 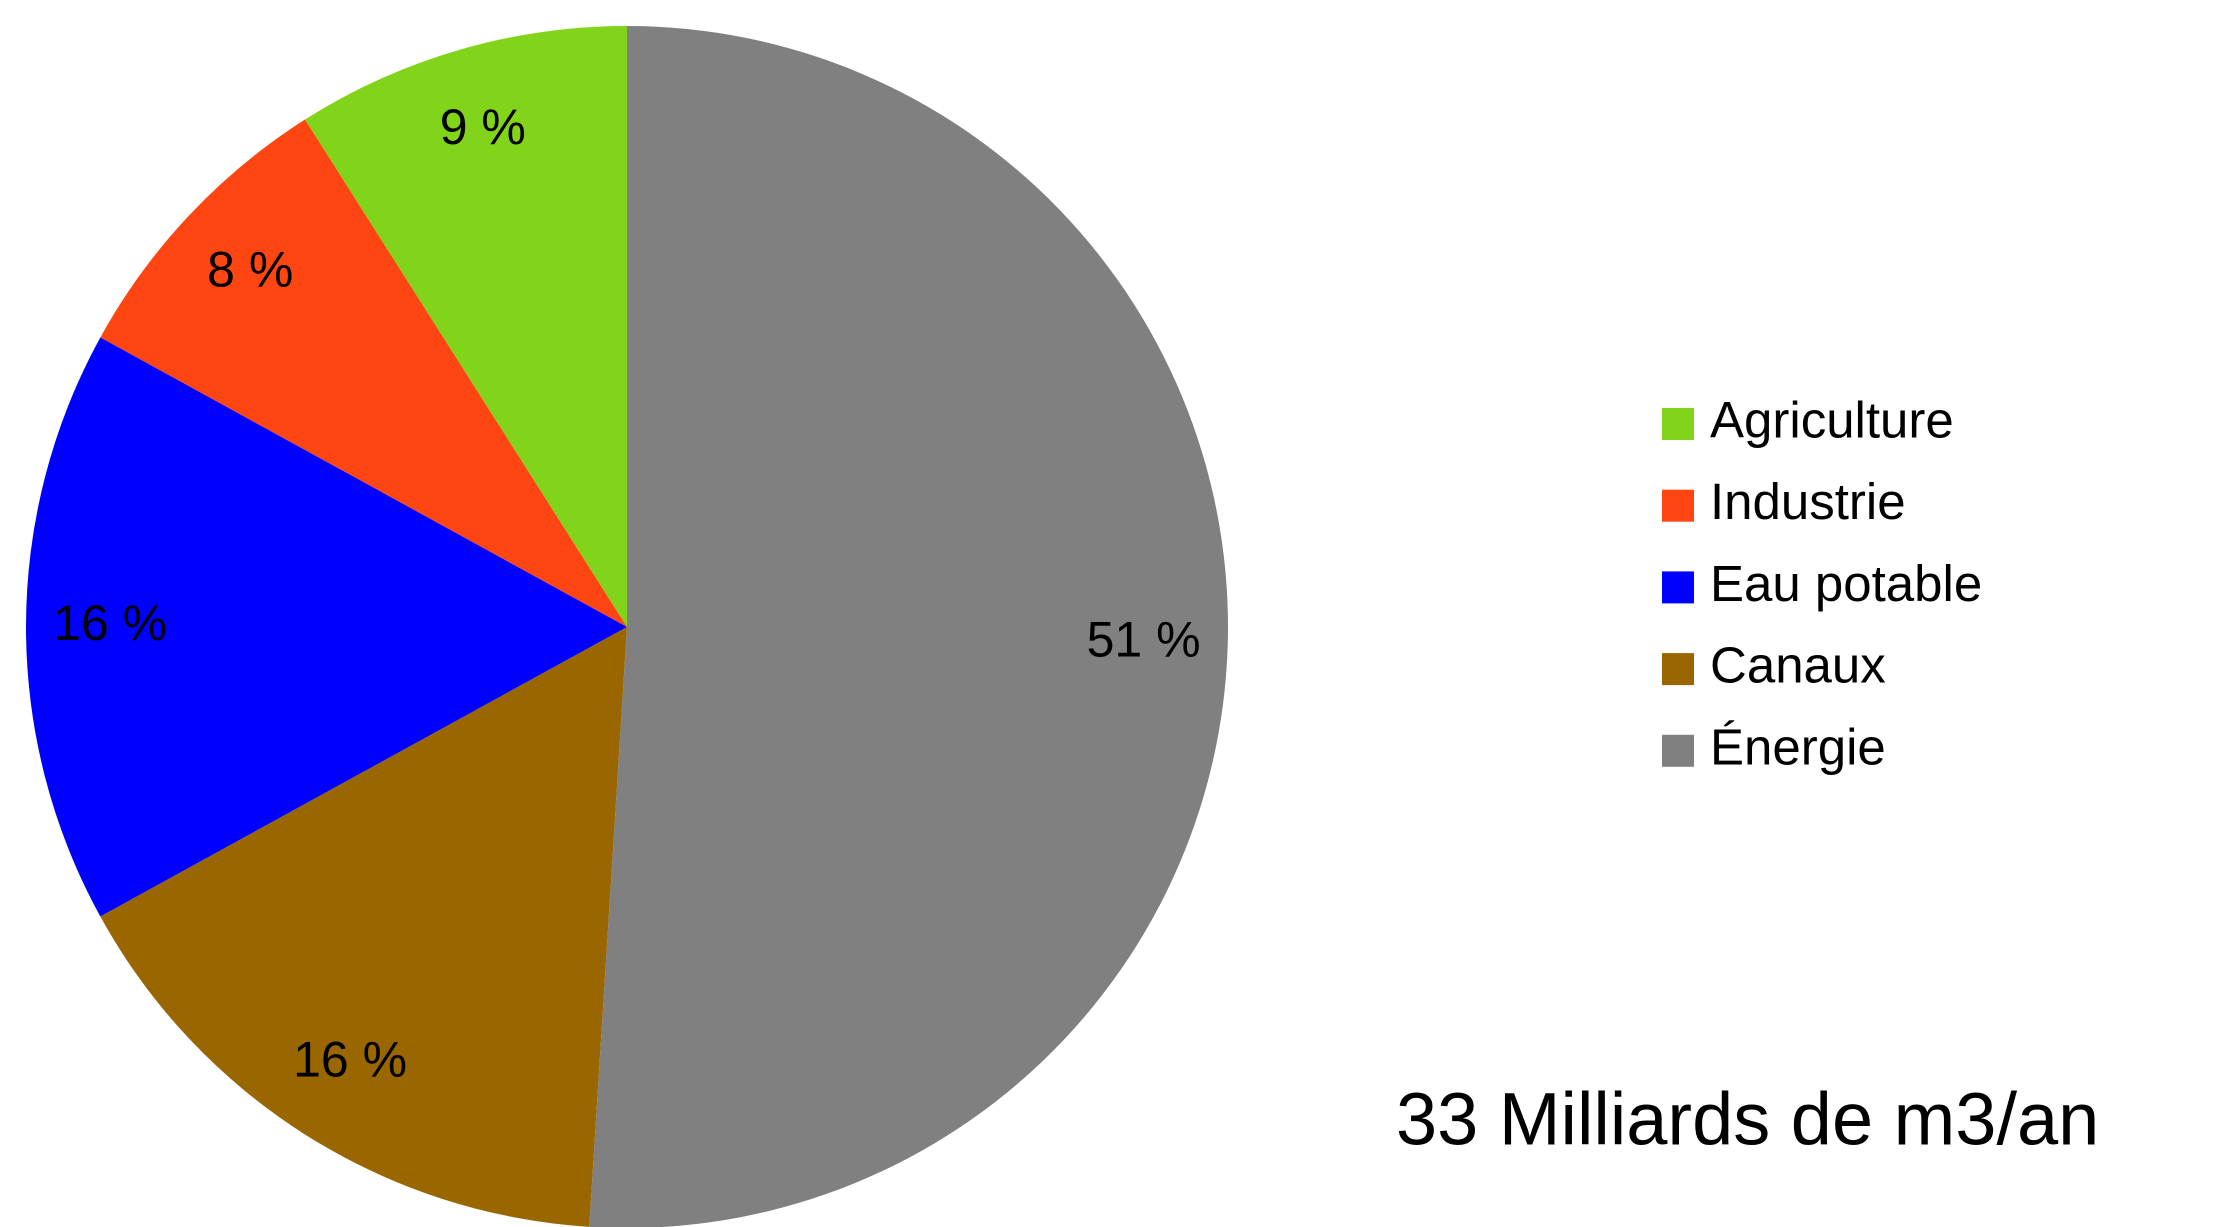 What do you see at coordinates (1144, 639) in the screenshot?
I see `data-label: 51 %` at bounding box center [1144, 639].